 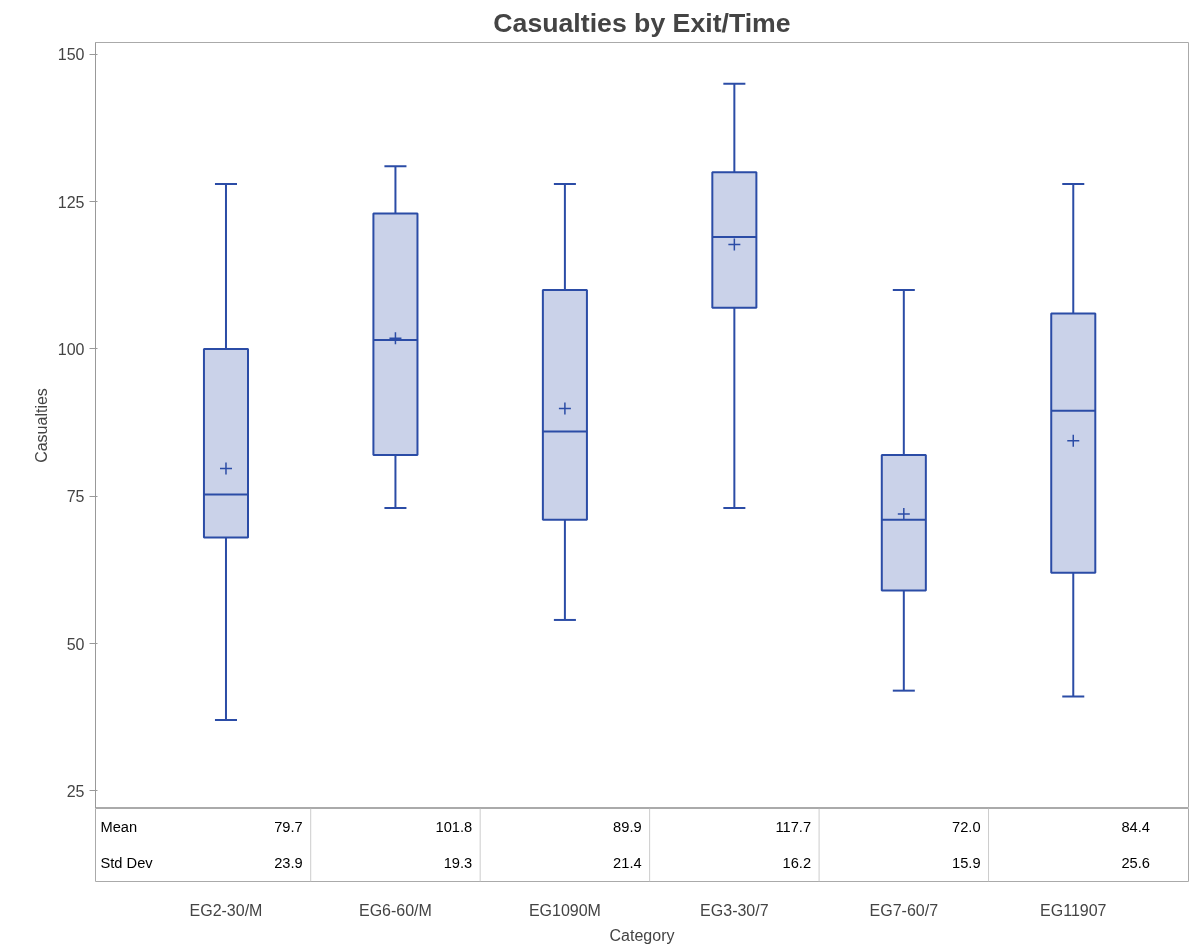 What do you see at coordinates (642, 935) in the screenshot?
I see `x-axis-title: Category` at bounding box center [642, 935].